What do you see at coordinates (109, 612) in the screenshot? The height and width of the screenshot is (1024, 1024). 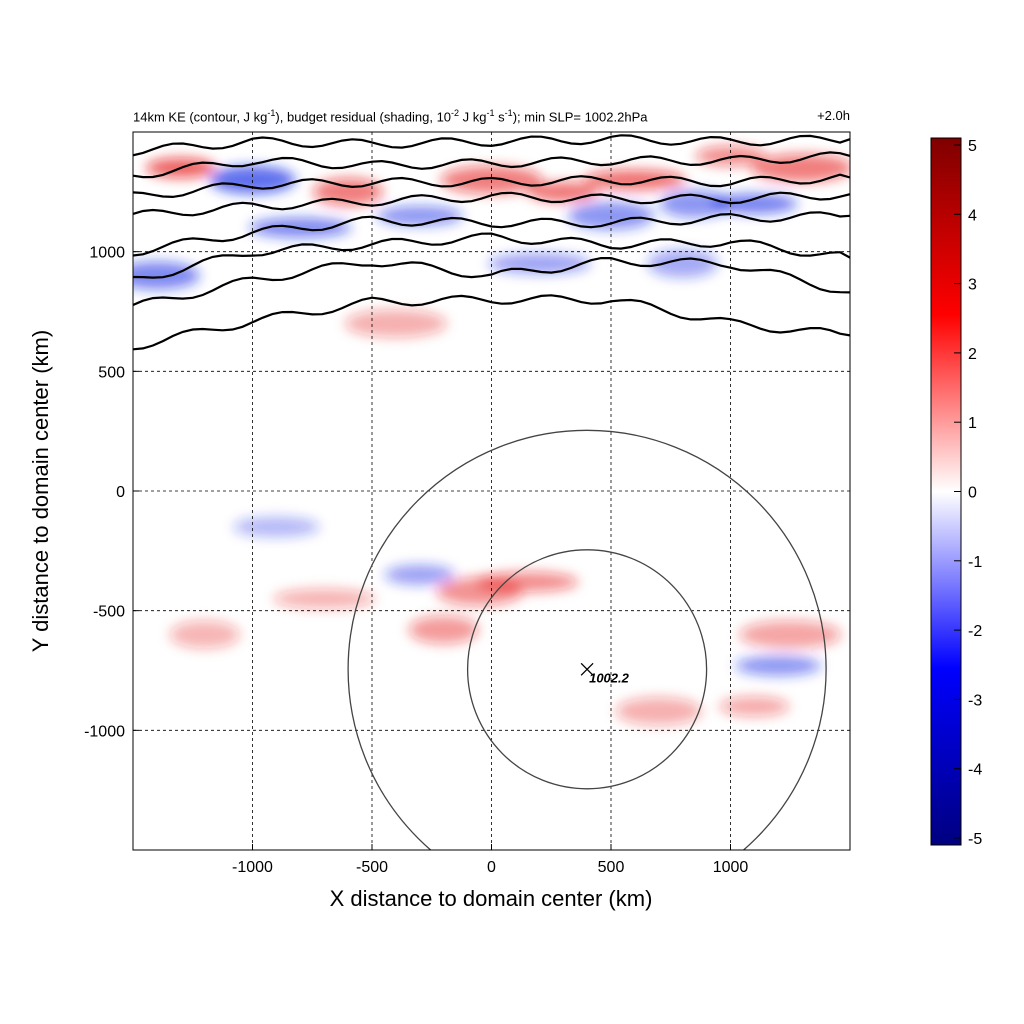 I see `y-tick-label: -500` at bounding box center [109, 612].